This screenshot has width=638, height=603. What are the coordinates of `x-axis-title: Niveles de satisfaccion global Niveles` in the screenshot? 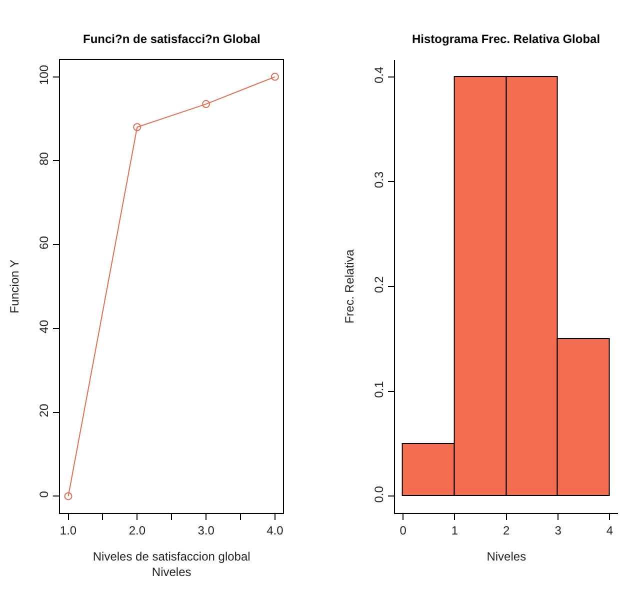 It's located at (171, 564).